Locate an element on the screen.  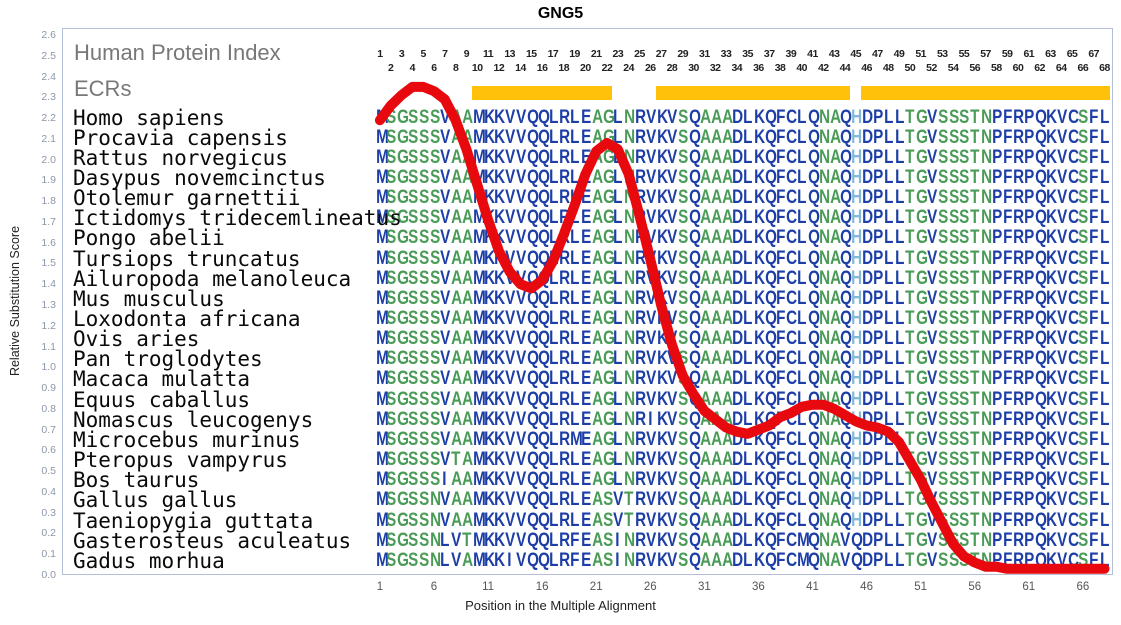
species-name: Gasterosteus aculeatus is located at coordinates (212, 540).